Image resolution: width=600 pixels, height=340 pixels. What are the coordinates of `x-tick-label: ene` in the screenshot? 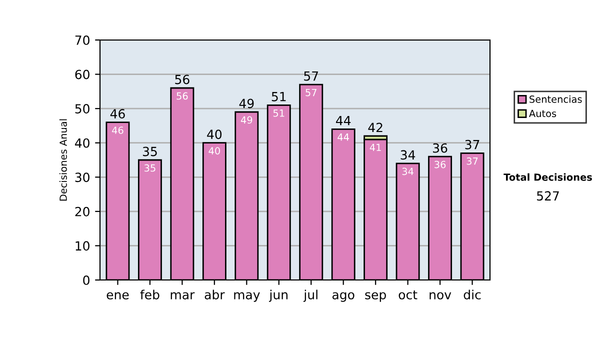 It's located at (117, 296).